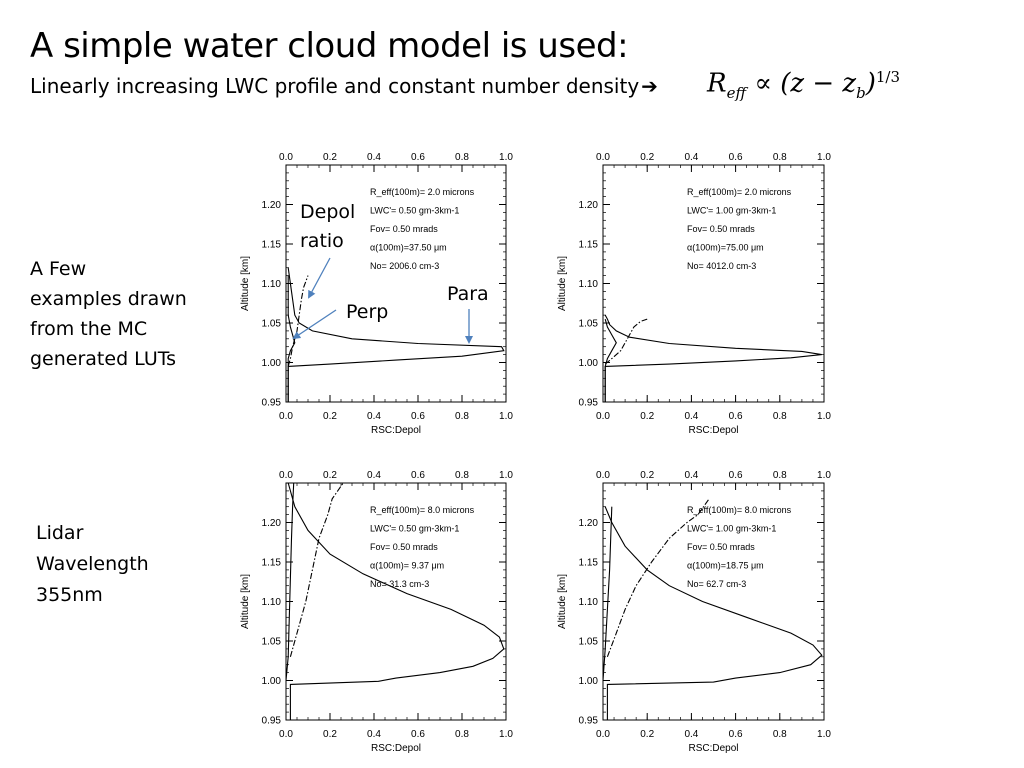 This screenshot has height=768, width=1024. What do you see at coordinates (92, 564) in the screenshot?
I see `side-note-line: Wavelength` at bounding box center [92, 564].